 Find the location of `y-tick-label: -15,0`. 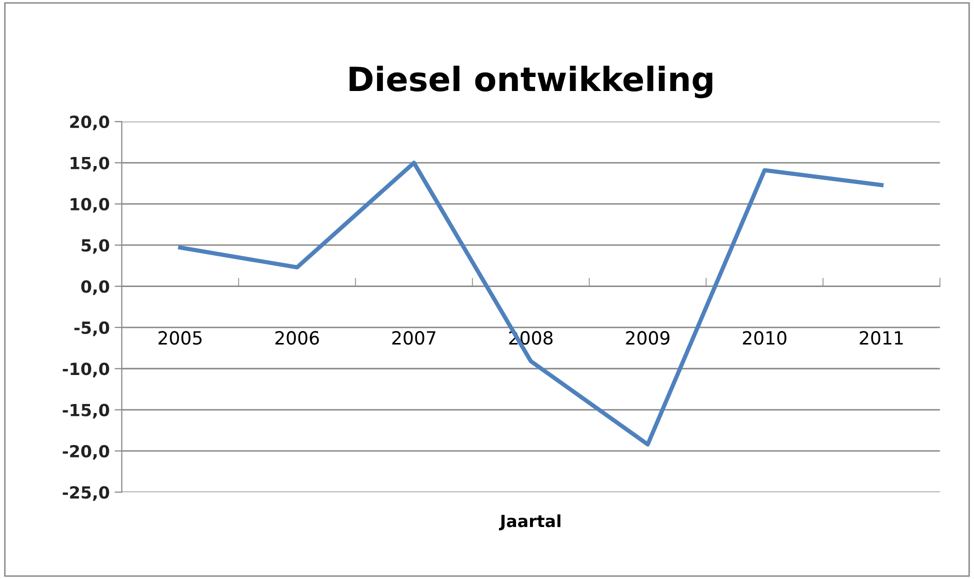

y-tick-label: -15,0 is located at coordinates (86, 411).